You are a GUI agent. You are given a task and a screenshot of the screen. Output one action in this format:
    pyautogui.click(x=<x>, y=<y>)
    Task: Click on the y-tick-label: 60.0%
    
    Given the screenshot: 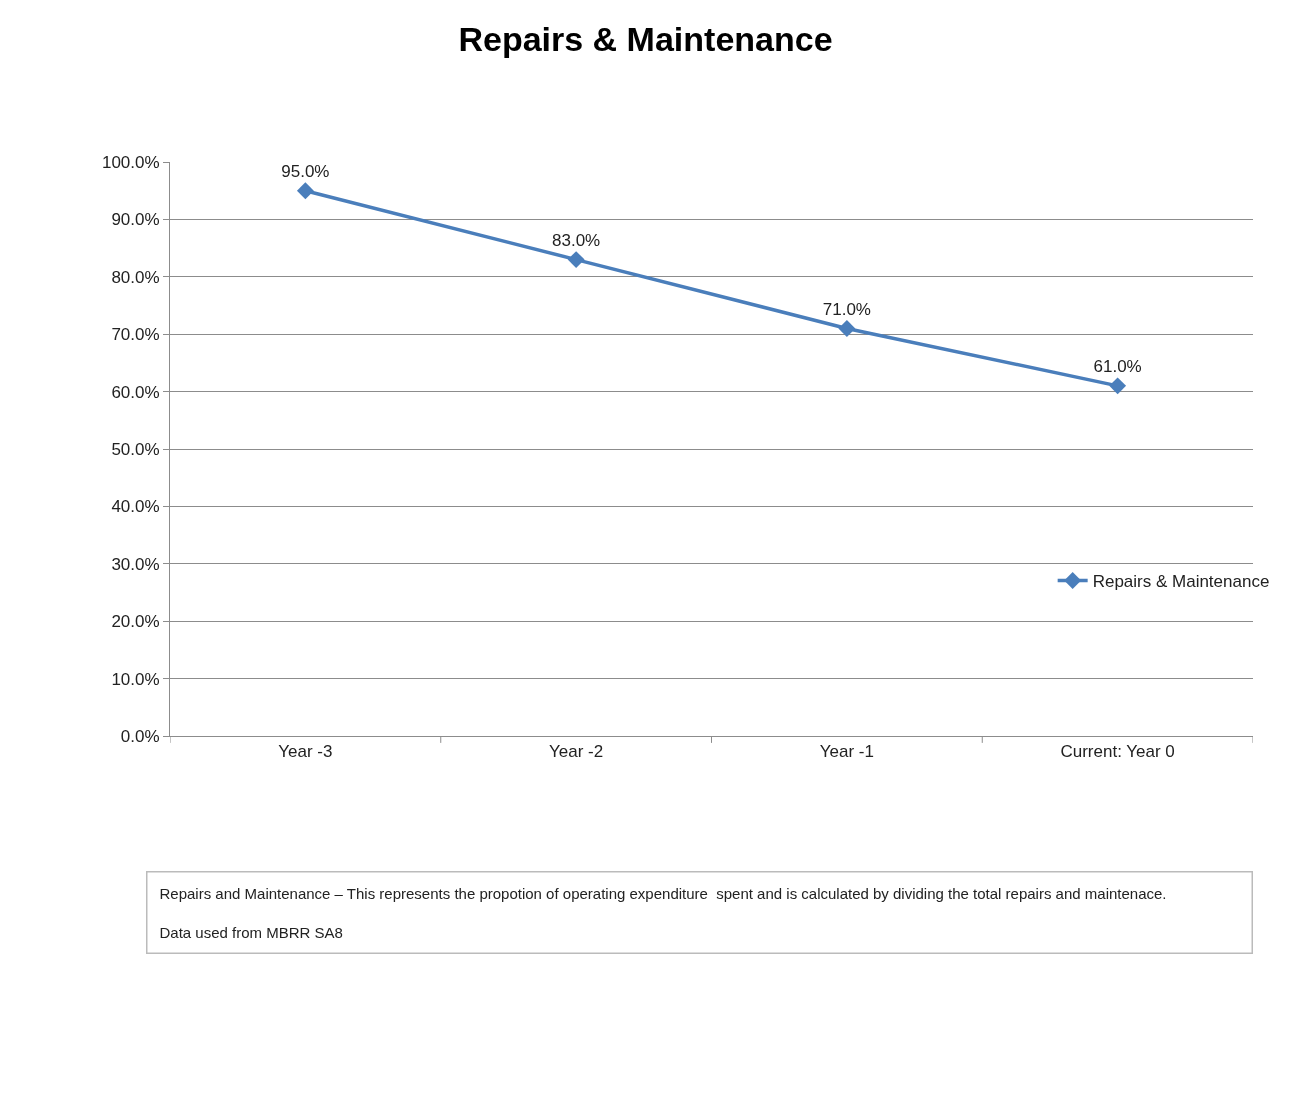 What is the action you would take?
    pyautogui.click(x=135, y=392)
    